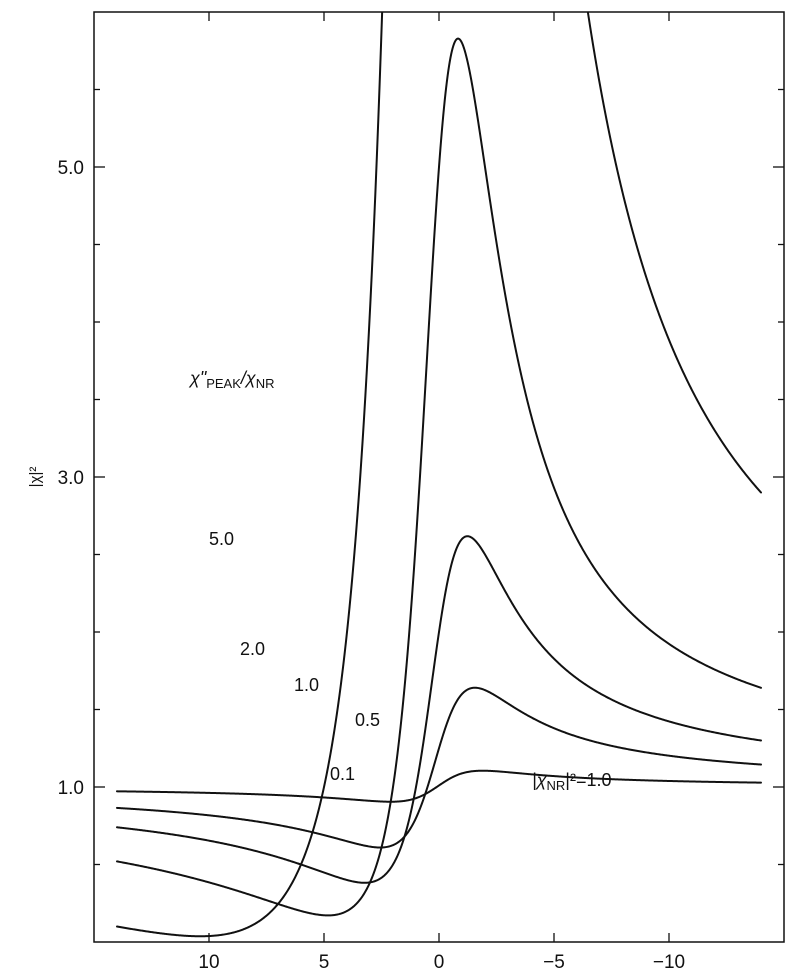 The height and width of the screenshot is (979, 797). I want to click on series-label-0.1: 0.1, so click(342, 774).